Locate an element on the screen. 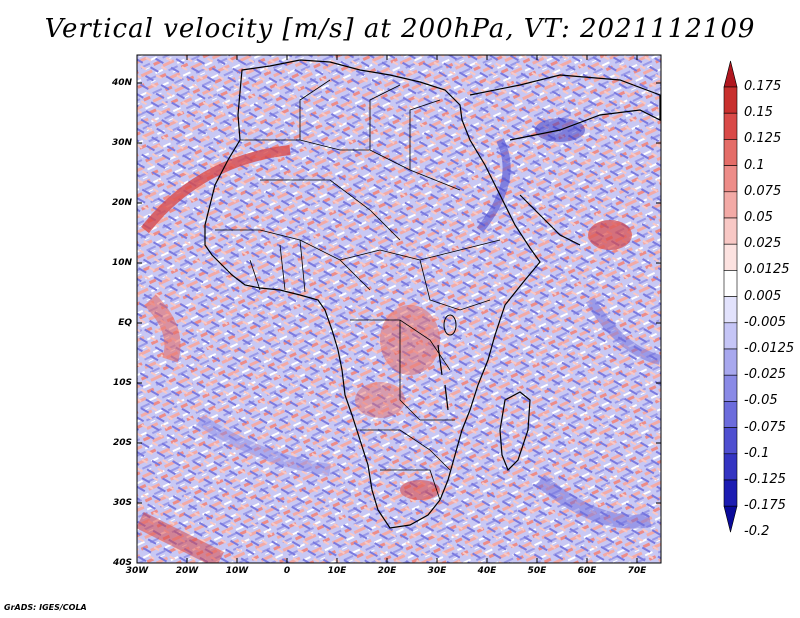 This screenshot has height=618, width=800. lon-label-10w: 10W is located at coordinates (237, 571).